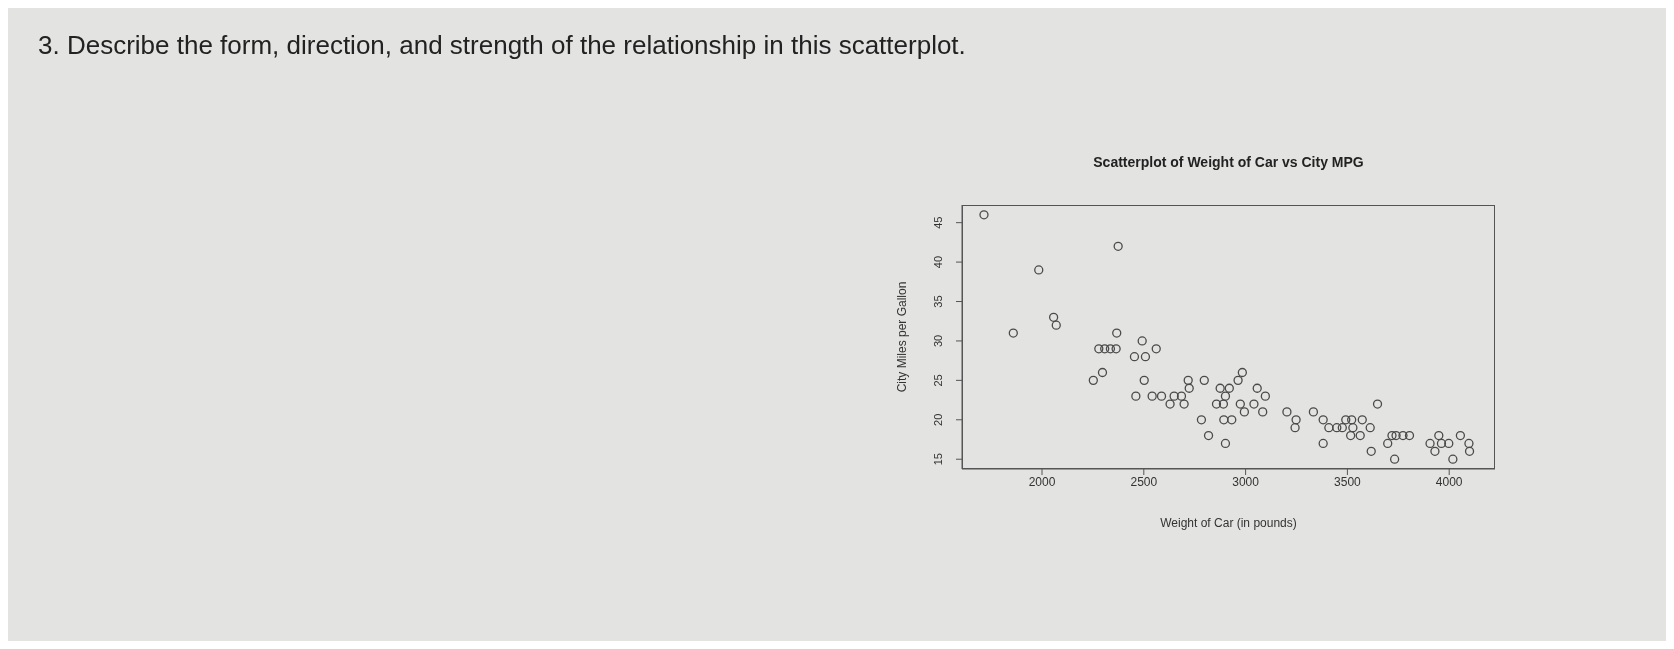  Describe the element at coordinates (502, 45) in the screenshot. I see `text: 3. Describe the form, direction, and strength of the relationship in this scatterplot.` at that location.